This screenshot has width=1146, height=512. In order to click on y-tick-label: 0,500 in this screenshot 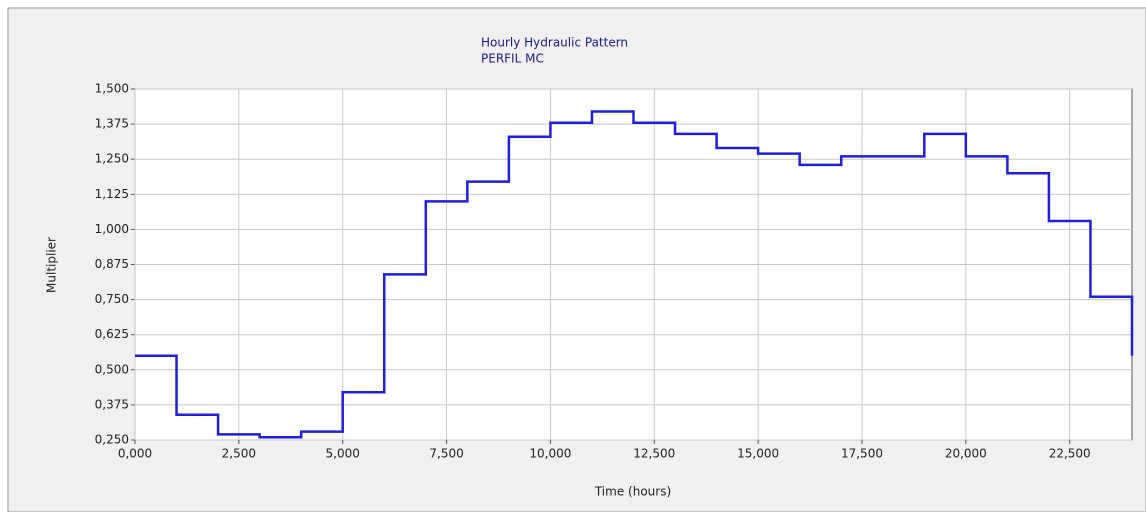, I will do `click(112, 369)`.